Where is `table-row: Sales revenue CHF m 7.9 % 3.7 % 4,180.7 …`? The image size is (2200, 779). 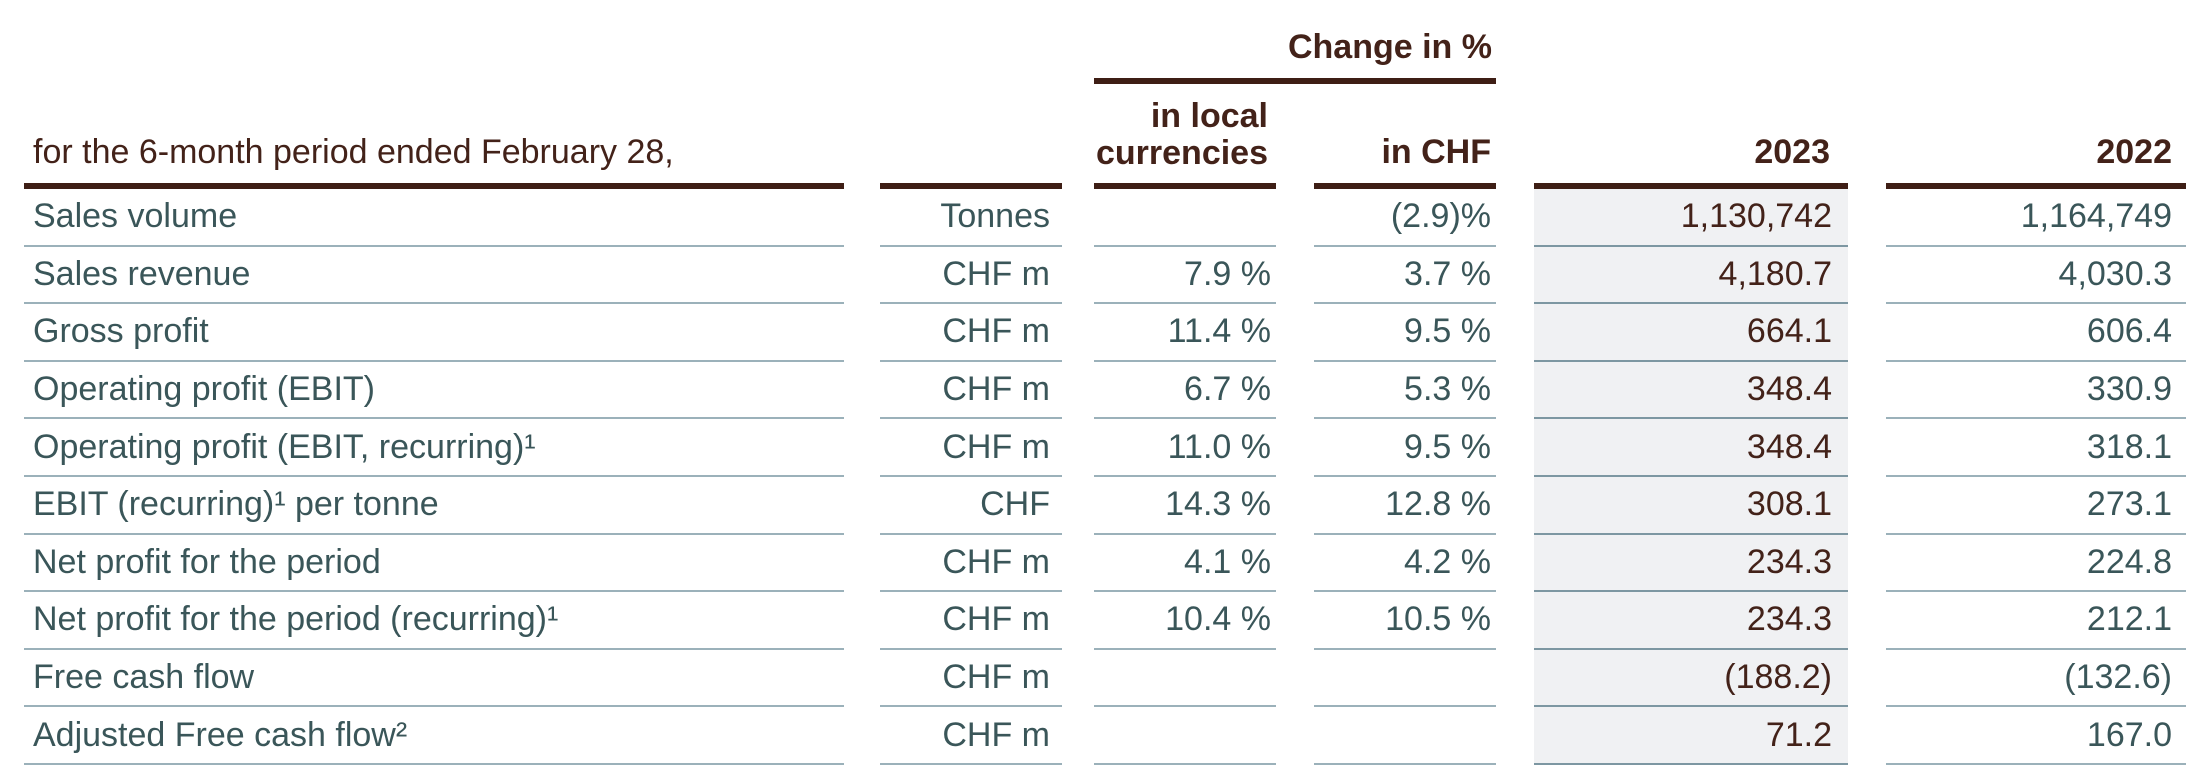 table-row: Sales revenue CHF m 7.9 % 3.7 % 4,180.7 … is located at coordinates (1105, 275).